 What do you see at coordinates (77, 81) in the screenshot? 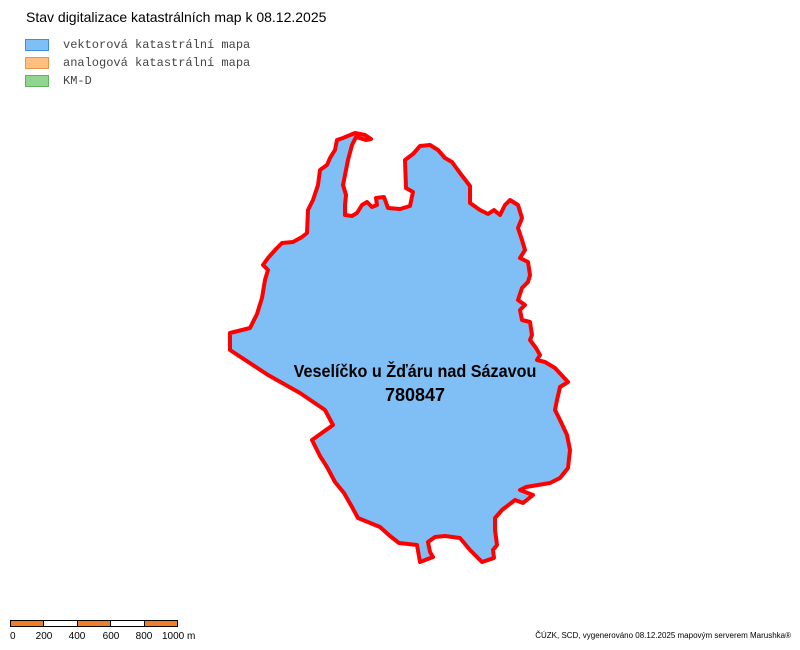
I see `legend-label: KM-D` at bounding box center [77, 81].